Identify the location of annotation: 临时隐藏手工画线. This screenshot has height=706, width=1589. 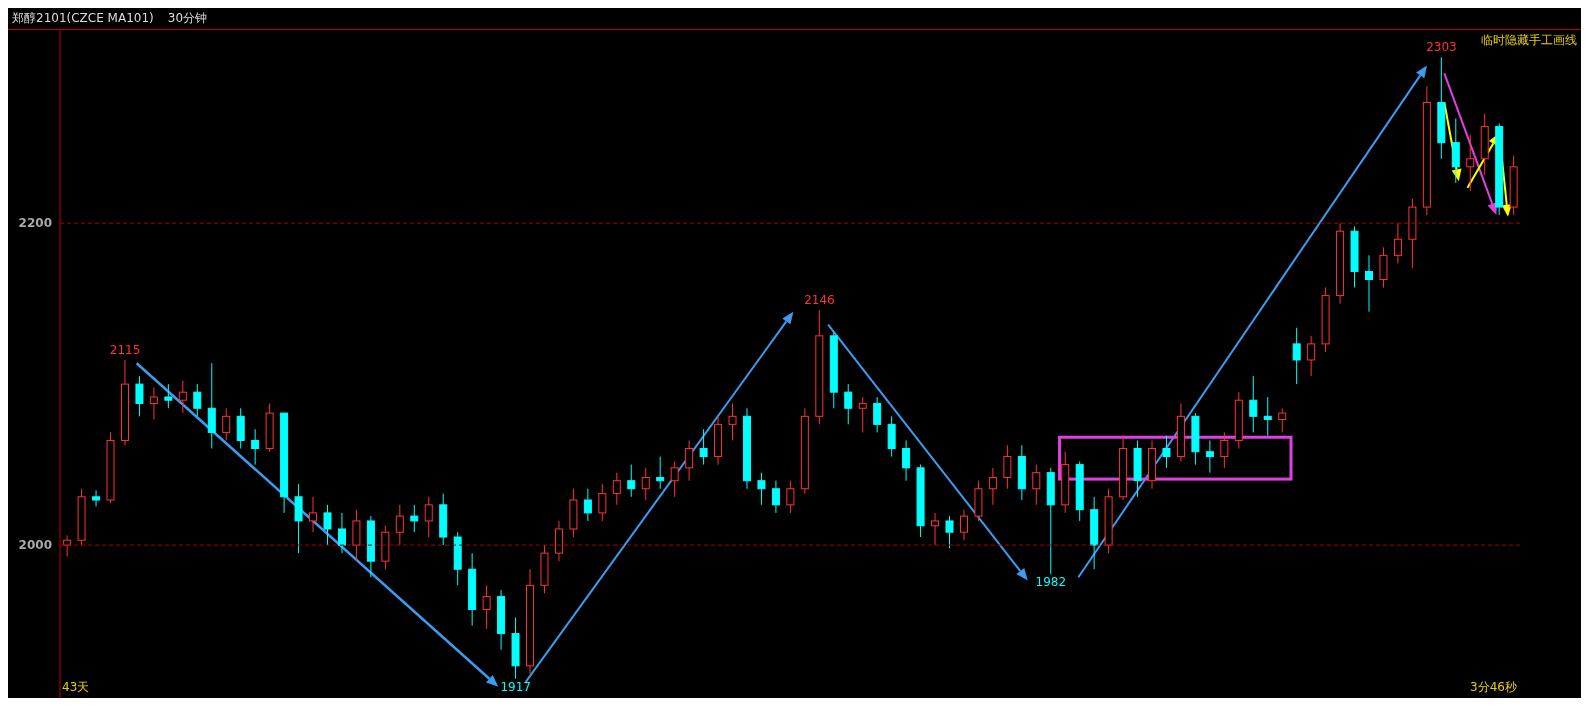
(1529, 40).